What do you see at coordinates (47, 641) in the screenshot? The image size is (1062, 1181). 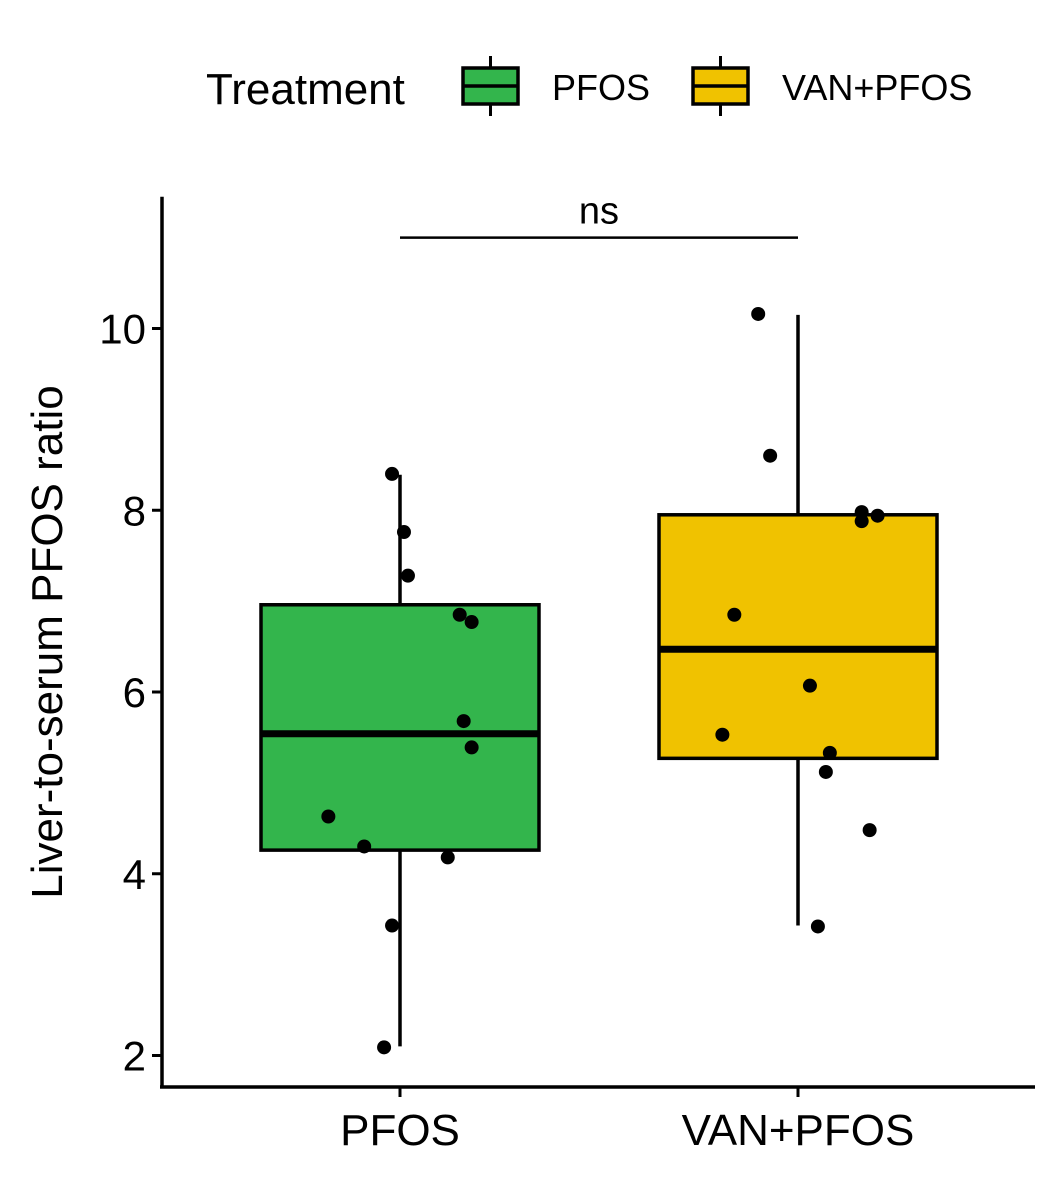 I see `y-axis-label: Liver-to-serum PFOS ratio` at bounding box center [47, 641].